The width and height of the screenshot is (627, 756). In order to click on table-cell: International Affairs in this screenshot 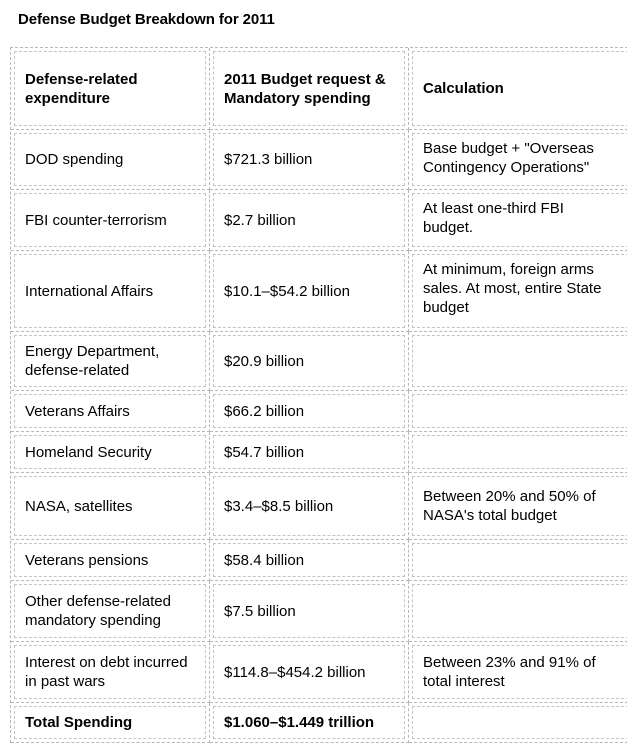, I will do `click(110, 291)`.